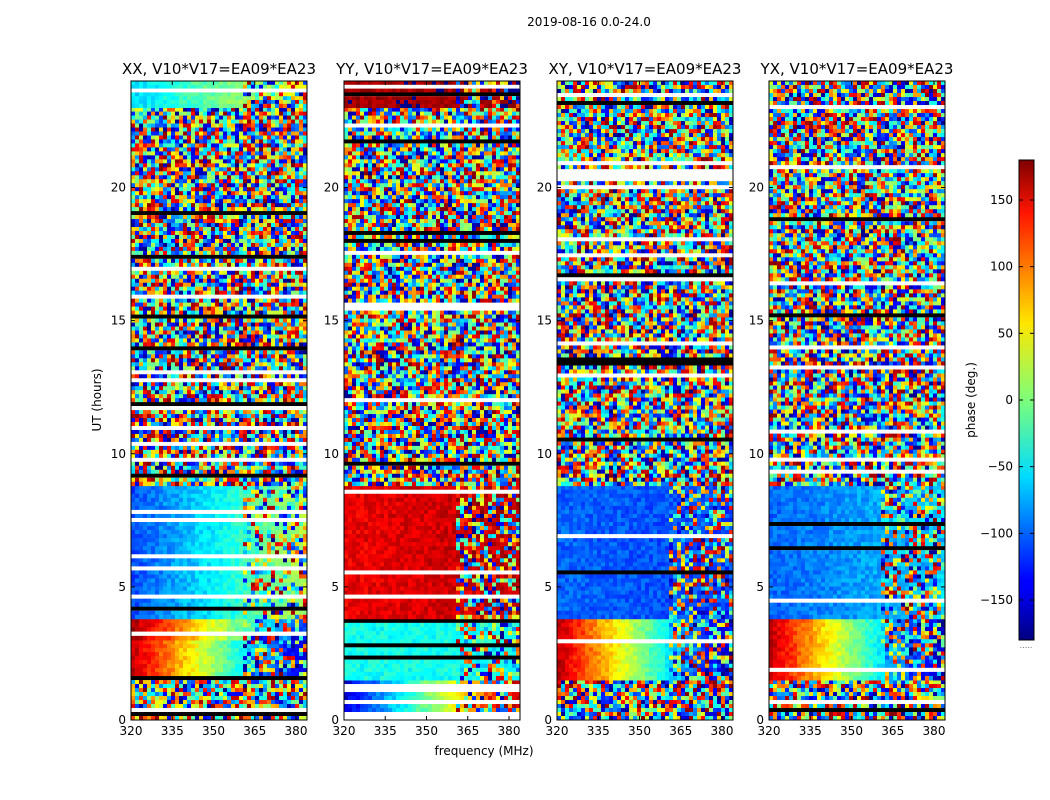 Image resolution: width=1050 pixels, height=800 pixels. Describe the element at coordinates (219, 400) in the screenshot. I see `heatmap-xx` at that location.